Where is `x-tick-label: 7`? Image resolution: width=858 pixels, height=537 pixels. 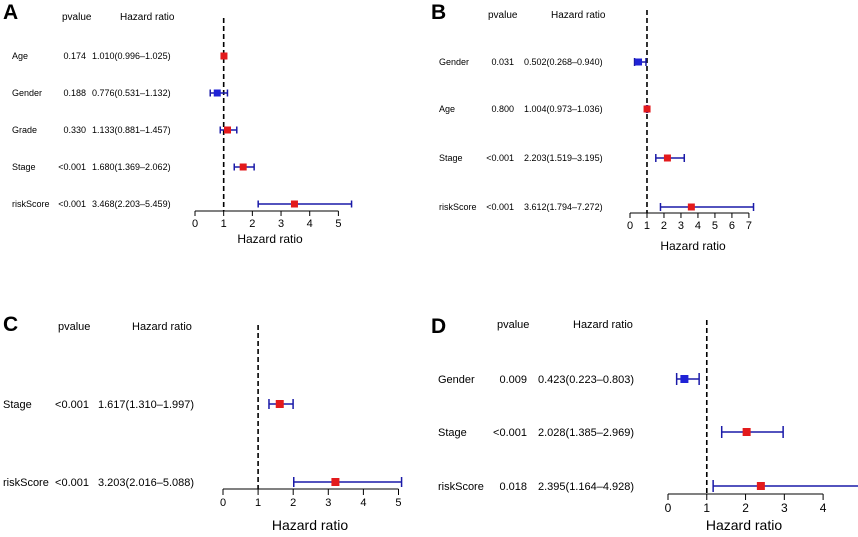
x-tick-label: 7 is located at coordinates (749, 226).